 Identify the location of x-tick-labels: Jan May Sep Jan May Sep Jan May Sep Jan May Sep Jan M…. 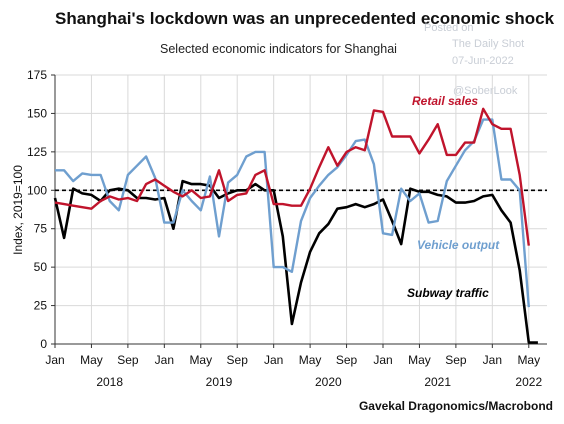
(293, 366).